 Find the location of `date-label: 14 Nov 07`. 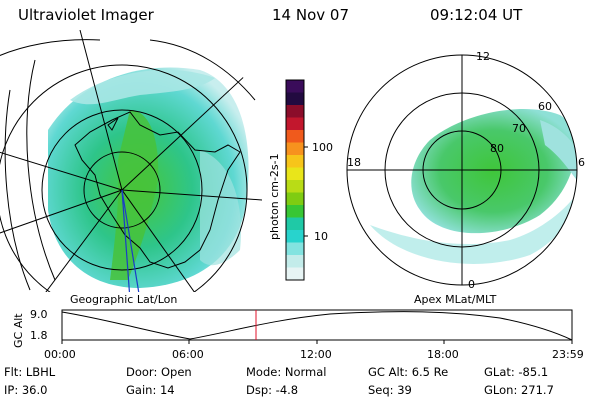

date-label: 14 Nov 07 is located at coordinates (310, 15).